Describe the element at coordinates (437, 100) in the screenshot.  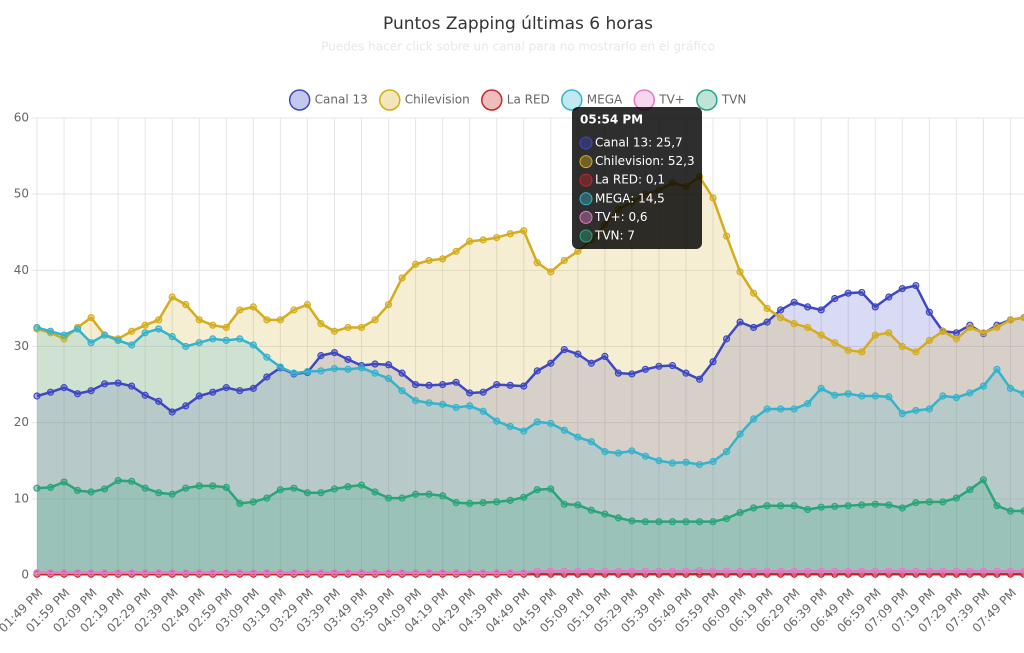
I see `legend-label: Chilevision` at that location.